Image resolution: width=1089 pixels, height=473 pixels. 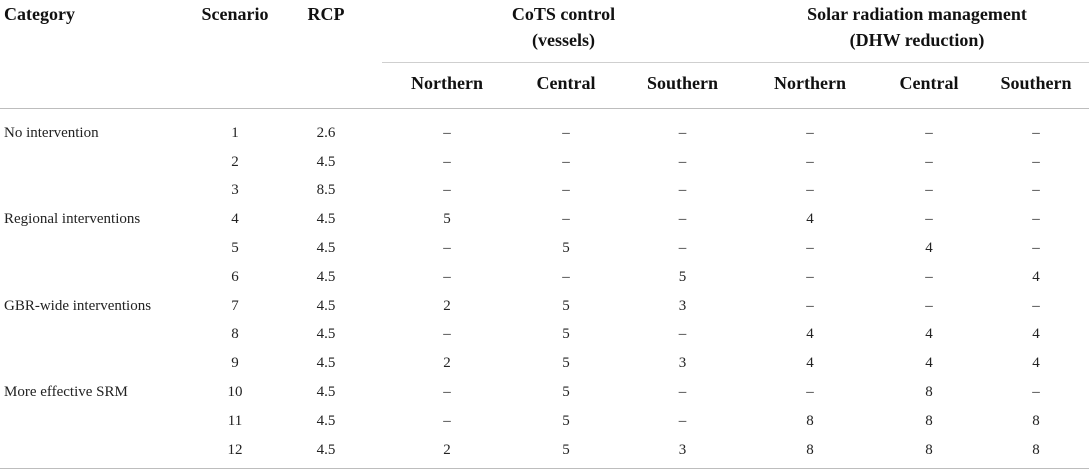 I want to click on srm-northern-header: Northern, so click(x=810, y=83).